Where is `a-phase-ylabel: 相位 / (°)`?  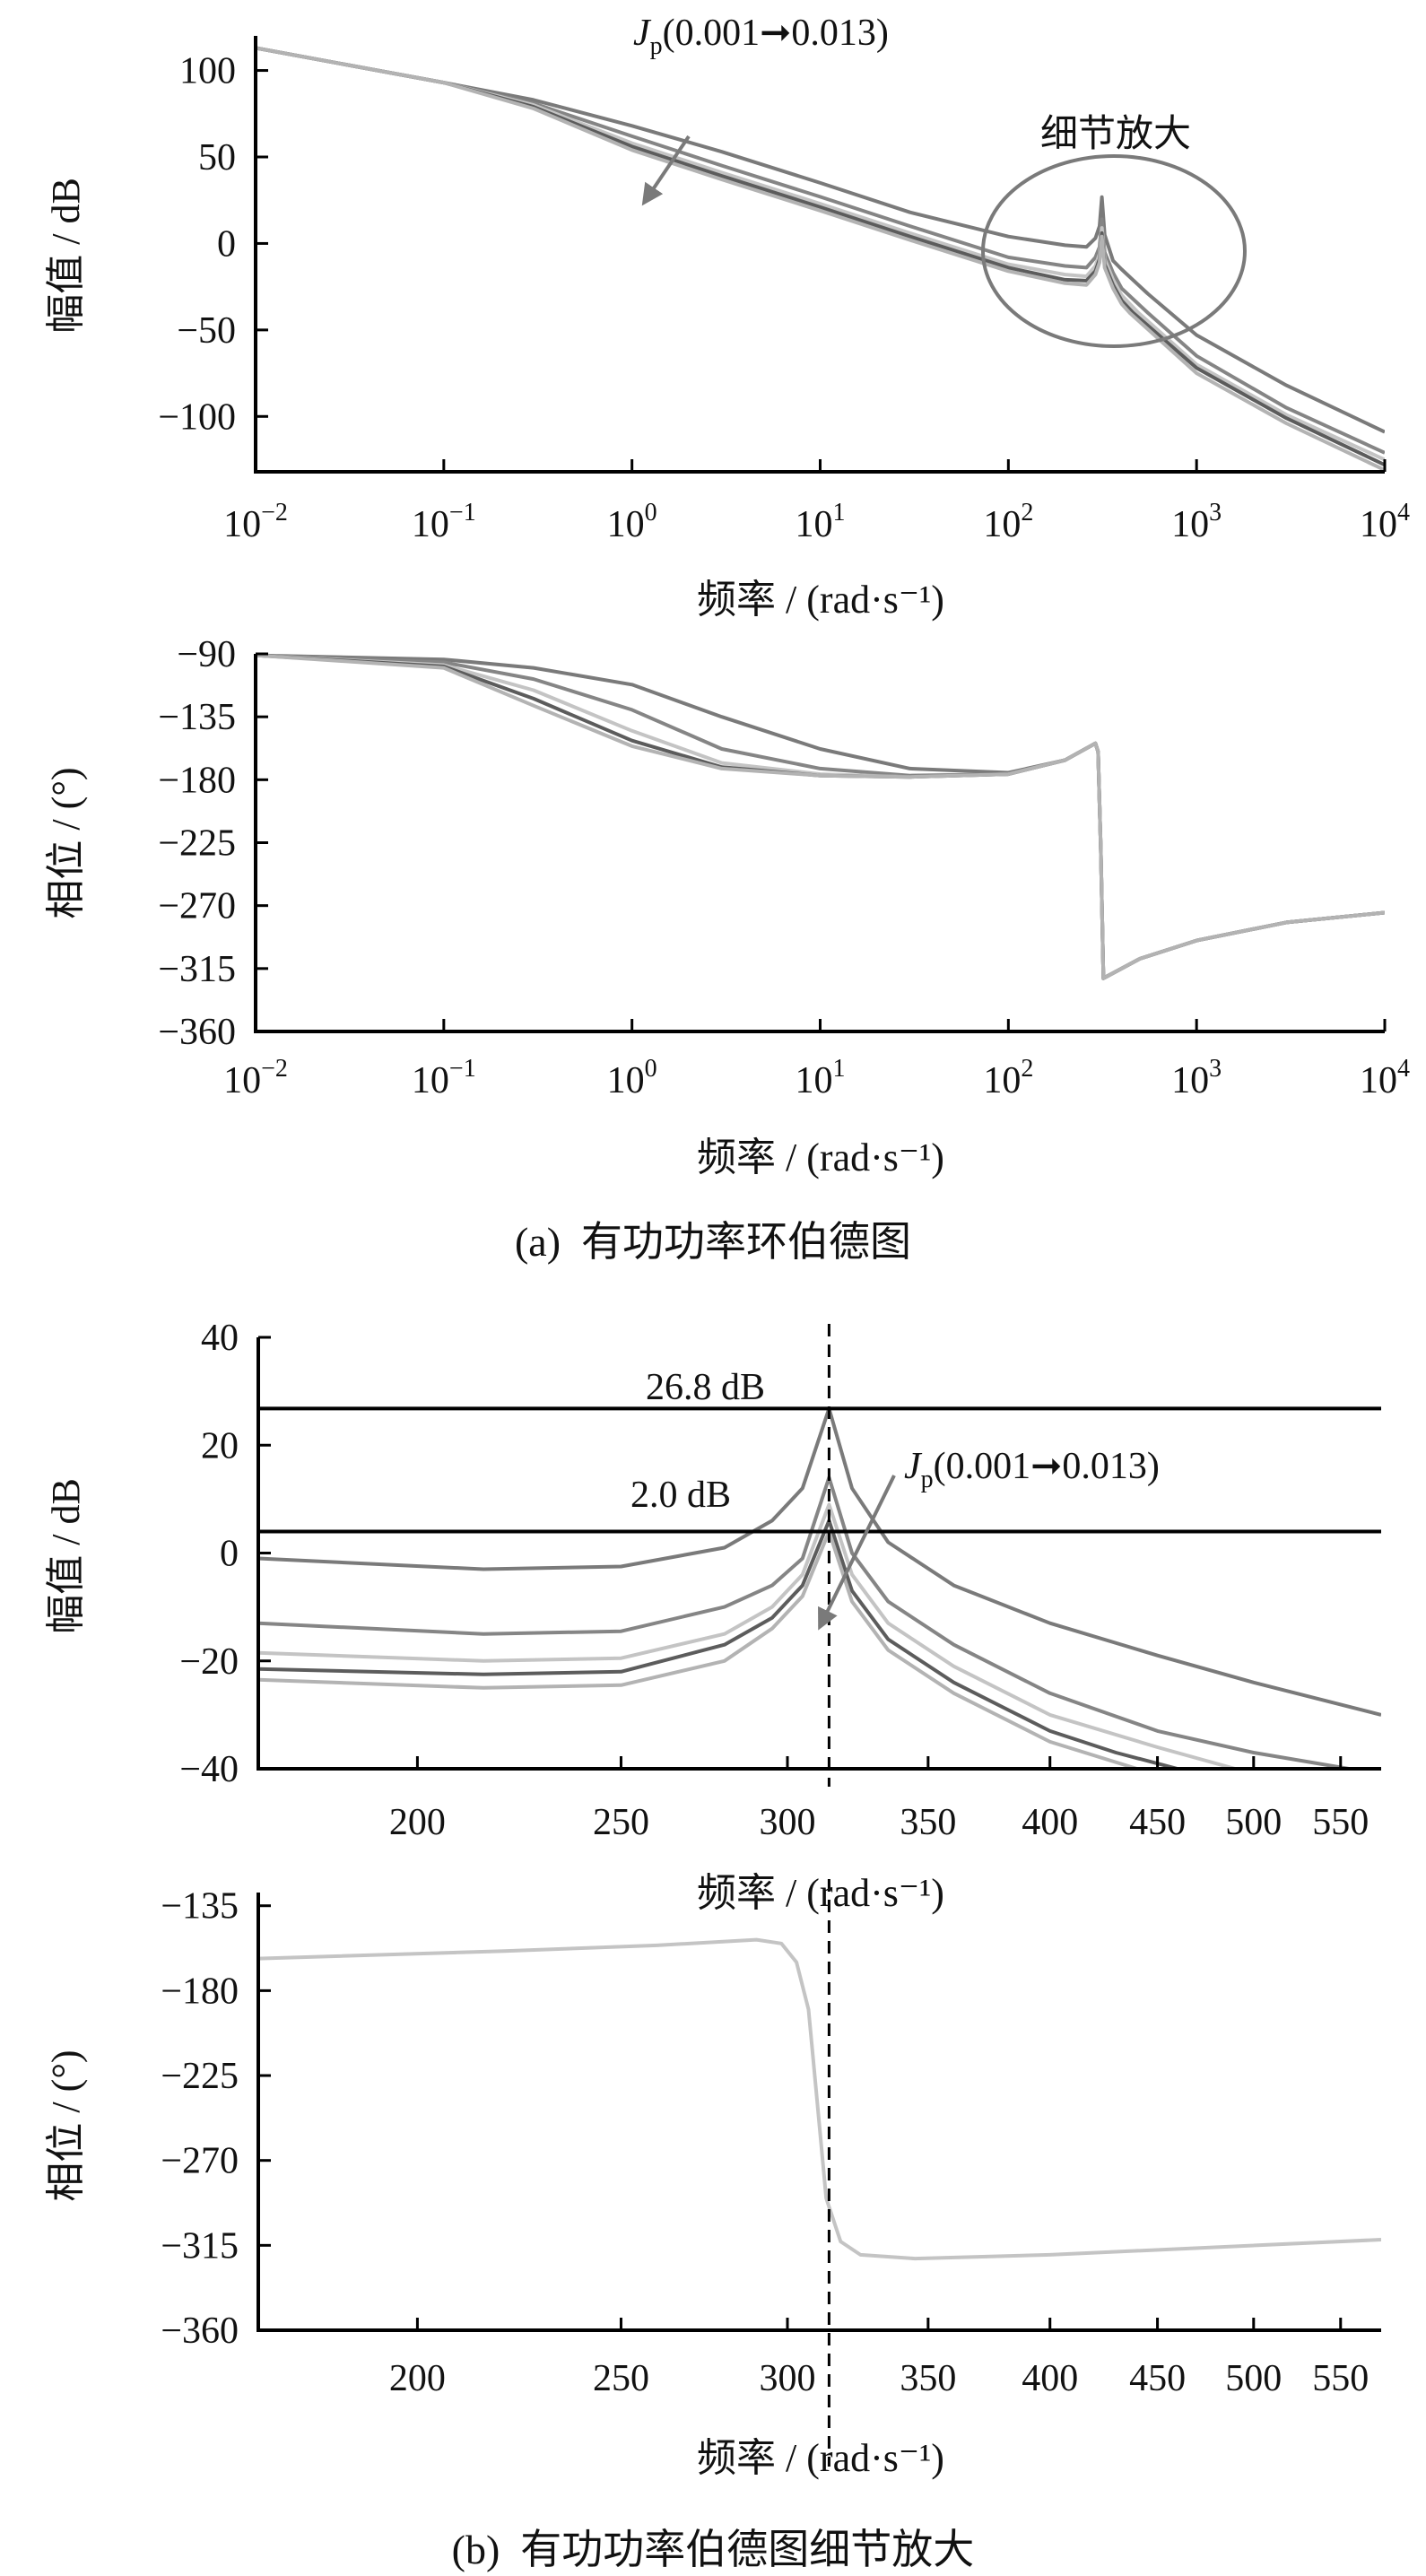
a-phase-ylabel: 相位 / (°) is located at coordinates (66, 842).